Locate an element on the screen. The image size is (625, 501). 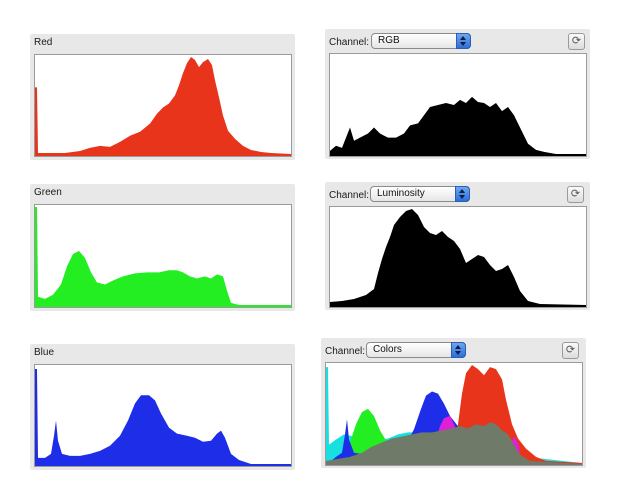
green-histogram-graph is located at coordinates (163, 256).